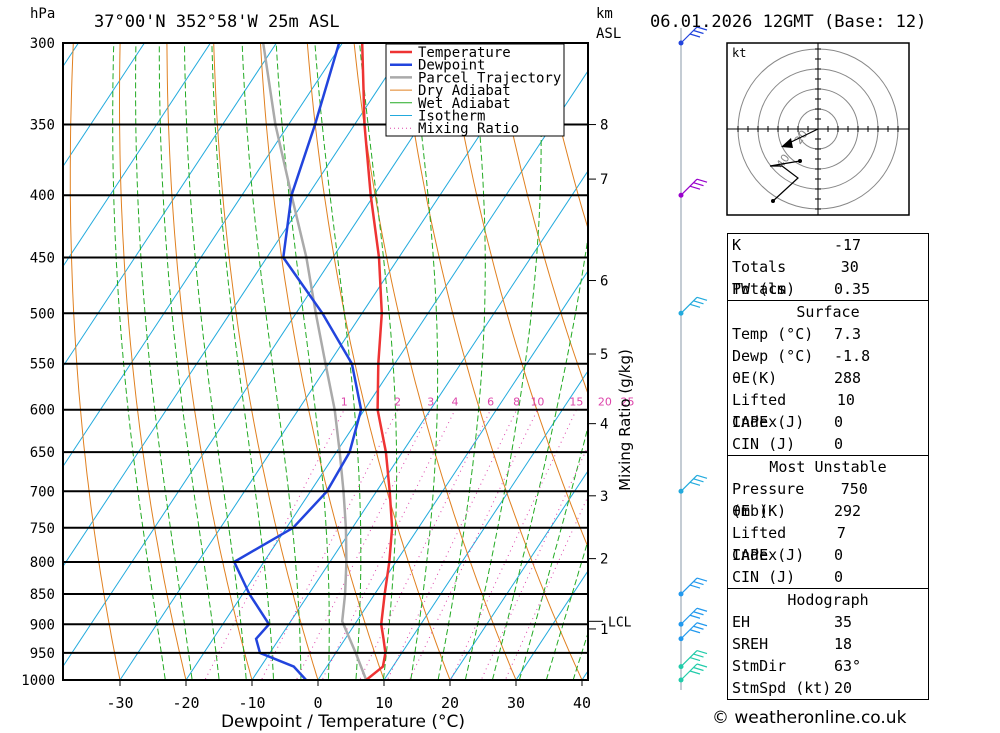 This screenshot has width=1000, height=733. What do you see at coordinates (455, 402) in the screenshot?
I see `mixing-ratio-label: 4` at bounding box center [455, 402].